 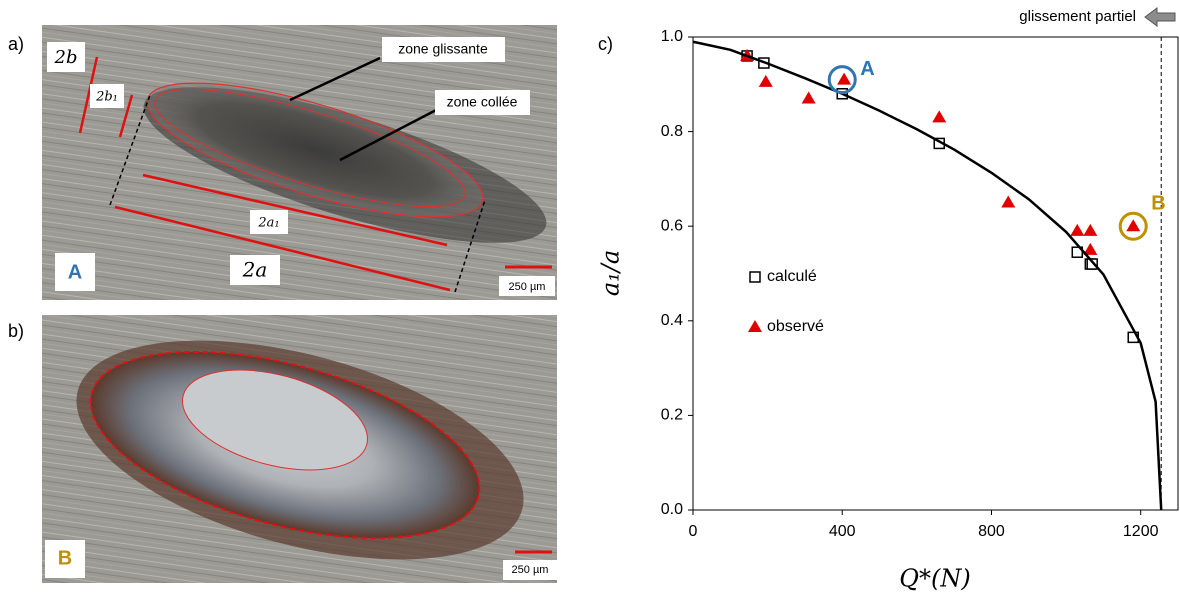 I want to click on dimension: 2b, so click(x=66, y=57).